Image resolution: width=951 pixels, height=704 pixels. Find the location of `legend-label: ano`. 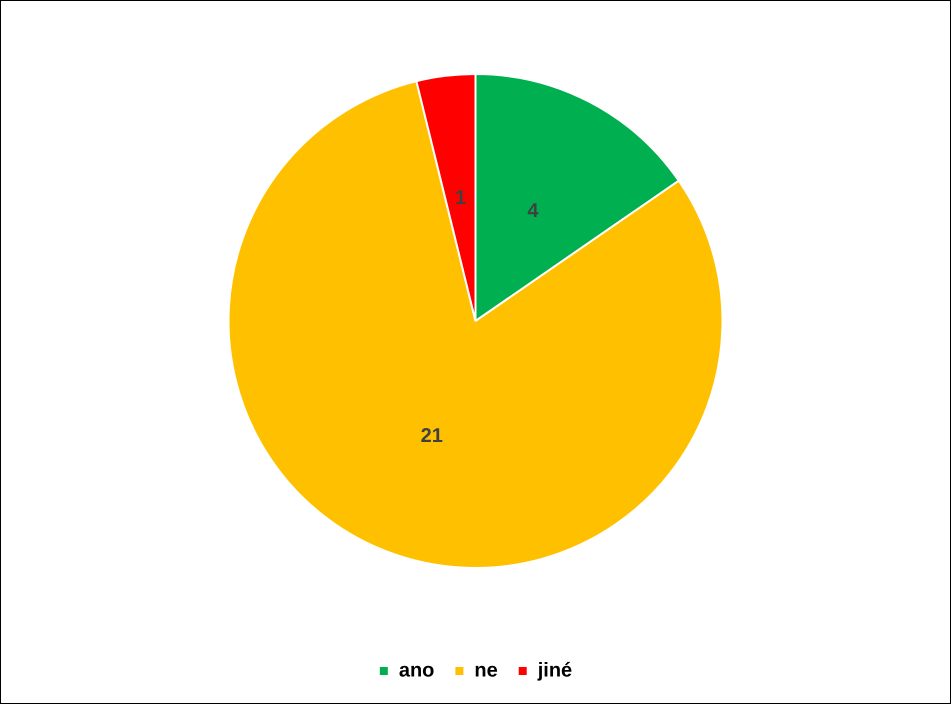

legend-label: ano is located at coordinates (416, 671).